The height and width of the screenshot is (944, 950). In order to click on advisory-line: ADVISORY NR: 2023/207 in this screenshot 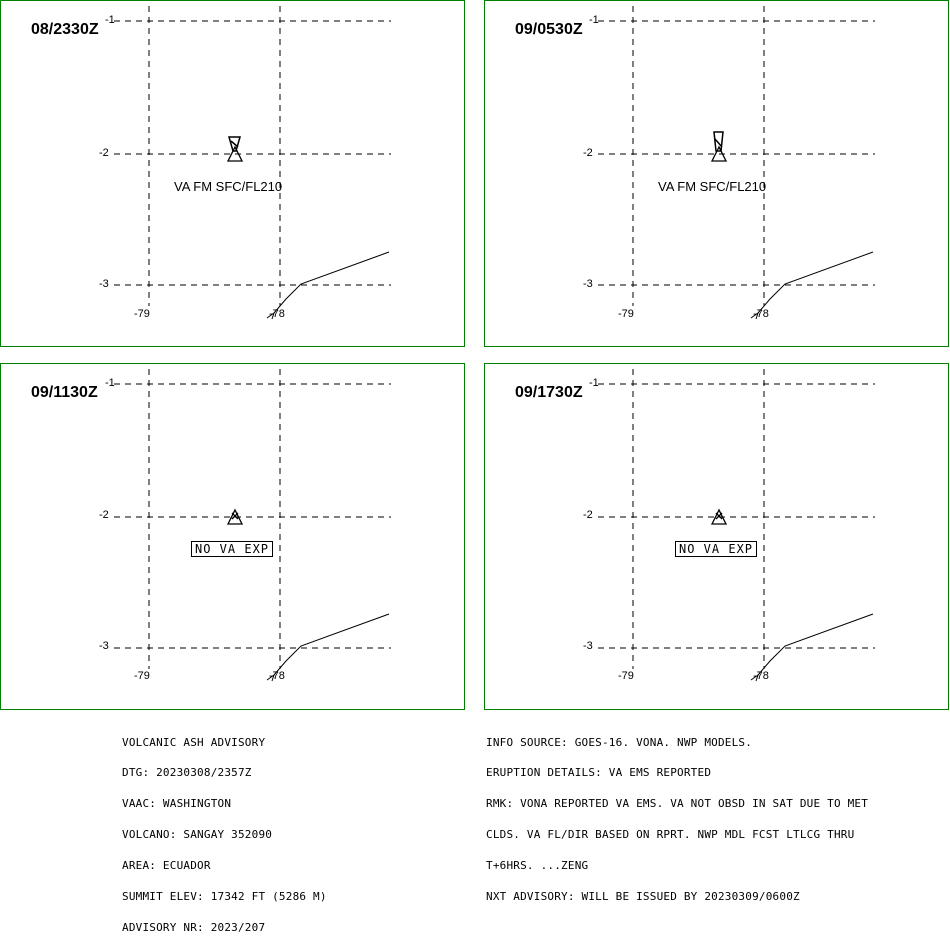, I will do `click(194, 927)`.